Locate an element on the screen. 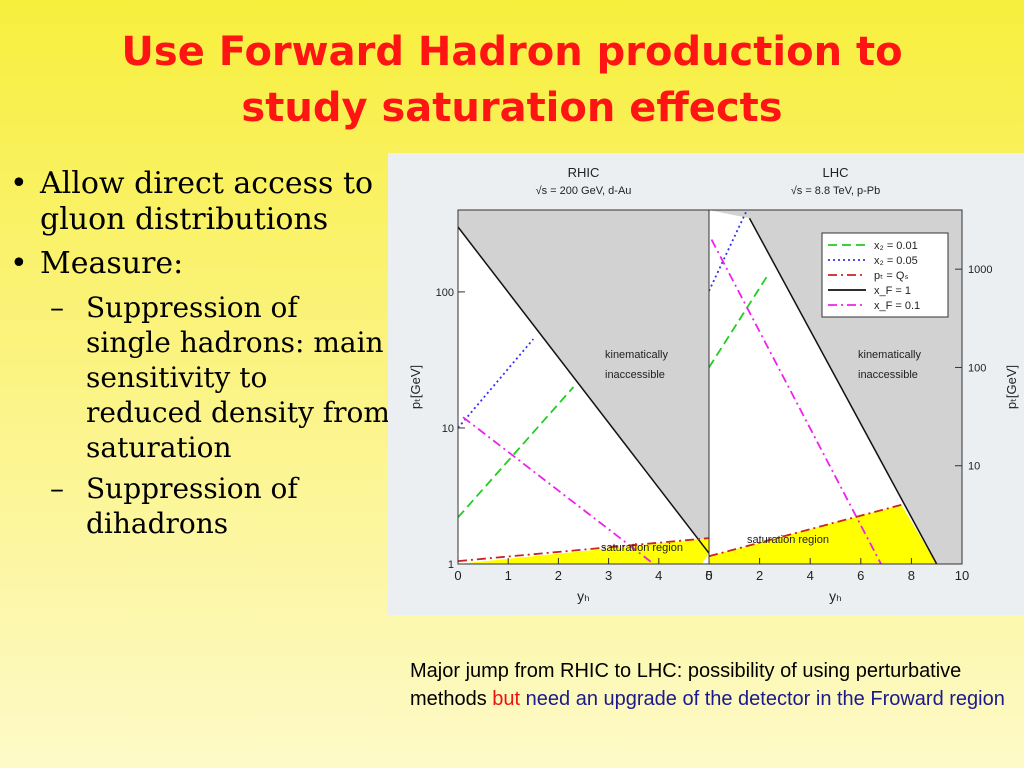  legend-label: x₂ = 0.01 is located at coordinates (896, 246).